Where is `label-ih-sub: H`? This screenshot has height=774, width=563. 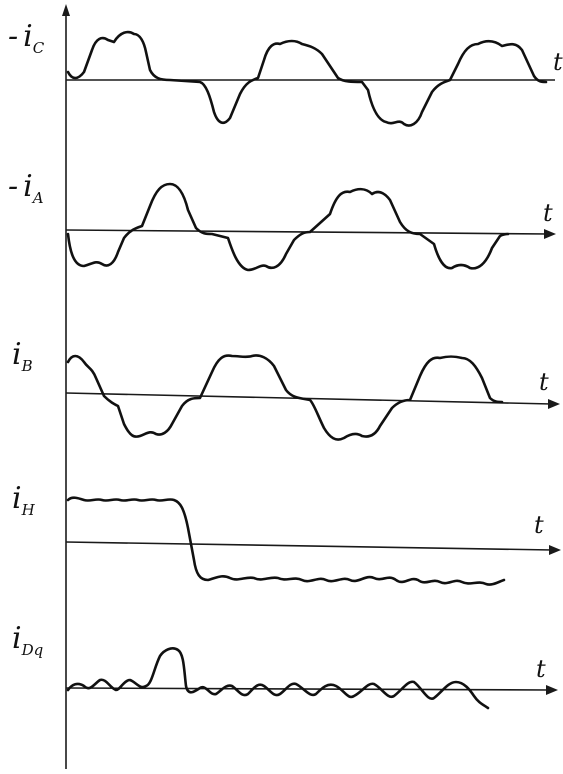 label-ih-sub: H is located at coordinates (28, 510).